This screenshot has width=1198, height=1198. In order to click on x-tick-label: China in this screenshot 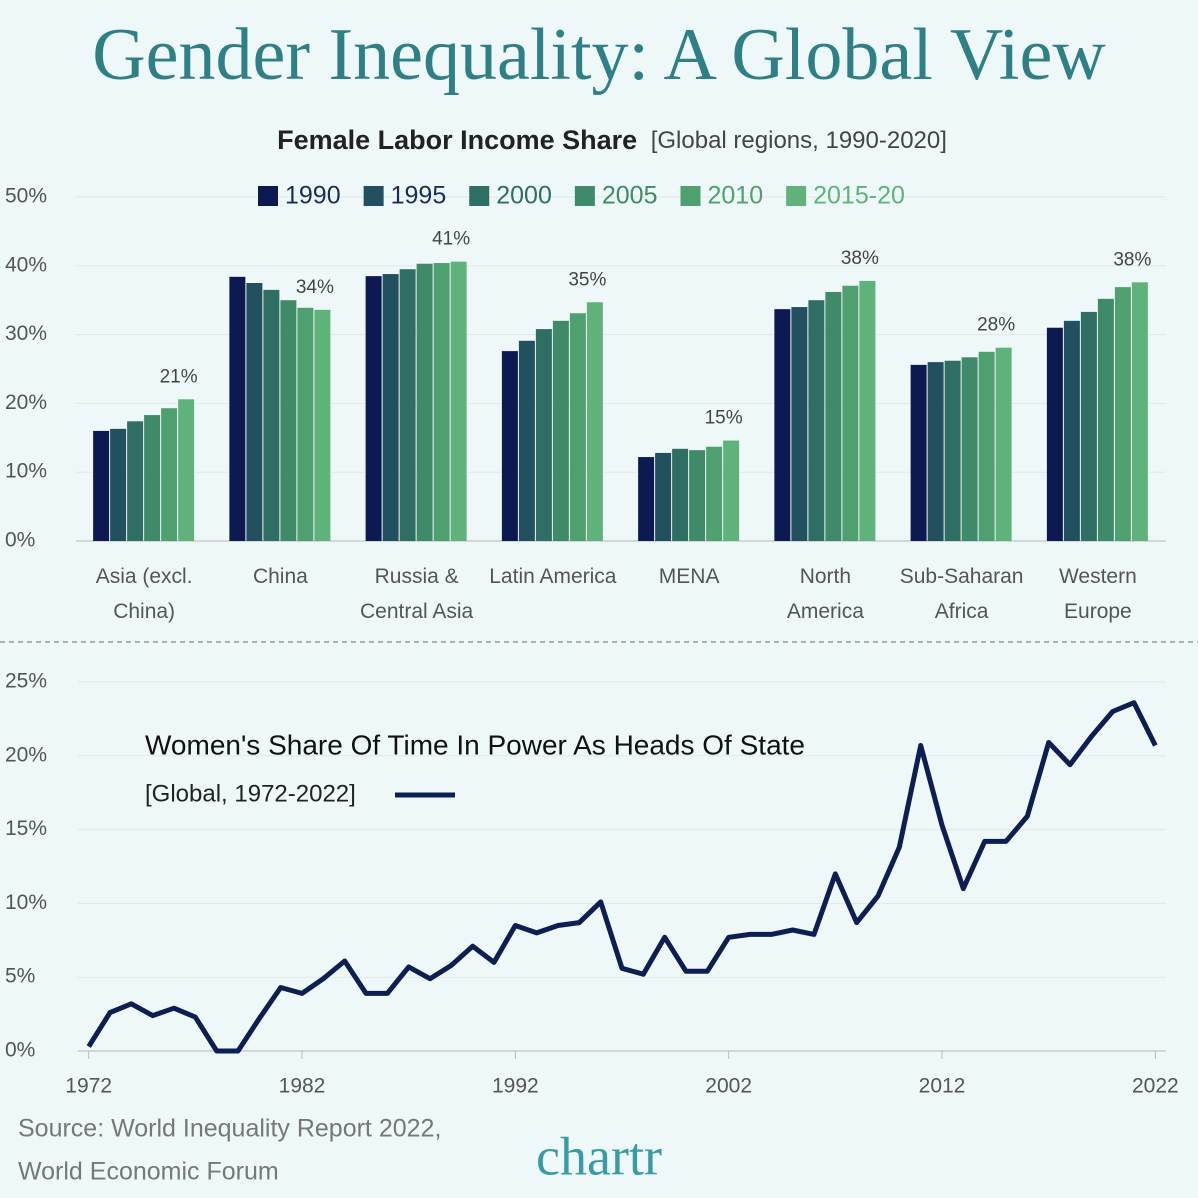, I will do `click(280, 576)`.